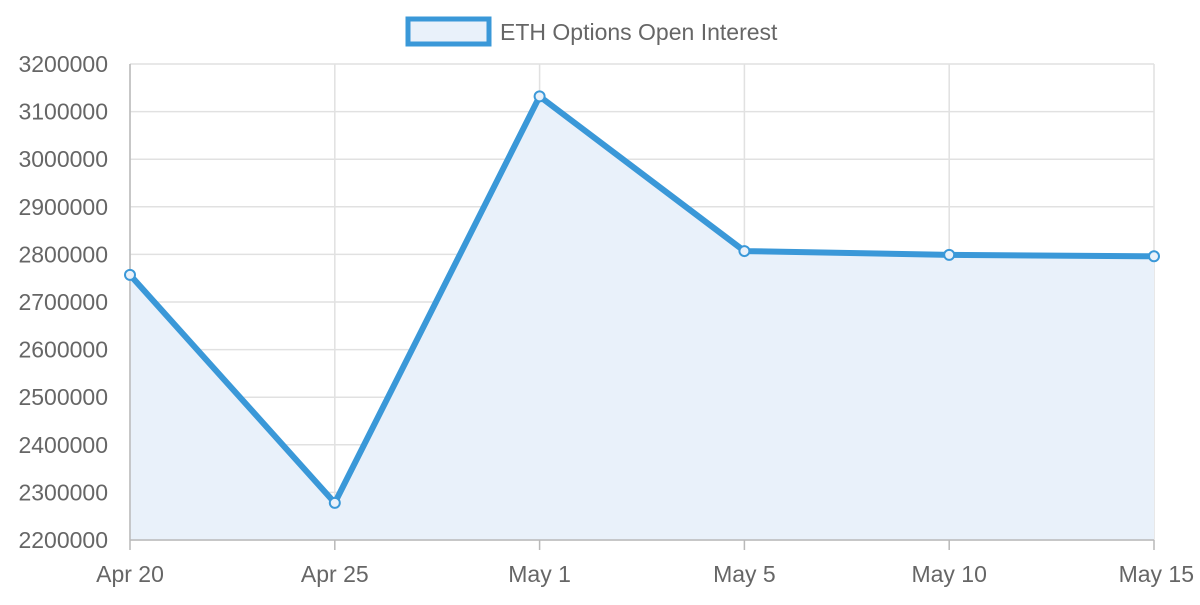 The height and width of the screenshot is (605, 1200). What do you see at coordinates (539, 574) in the screenshot?
I see `x-tick-label: May 1` at bounding box center [539, 574].